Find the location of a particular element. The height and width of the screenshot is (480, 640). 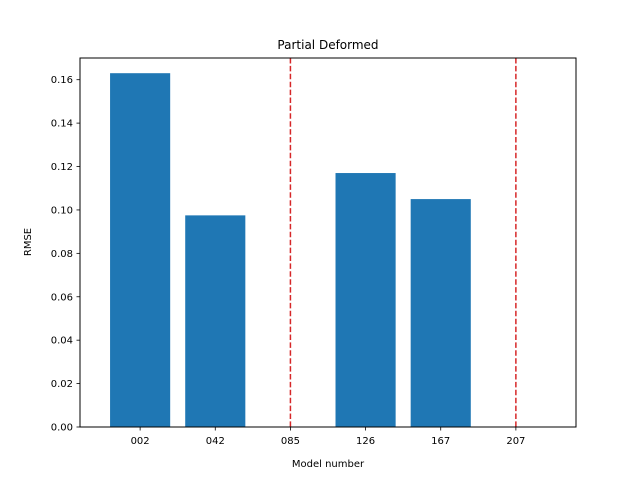

x-tick-label: 207 is located at coordinates (515, 441).